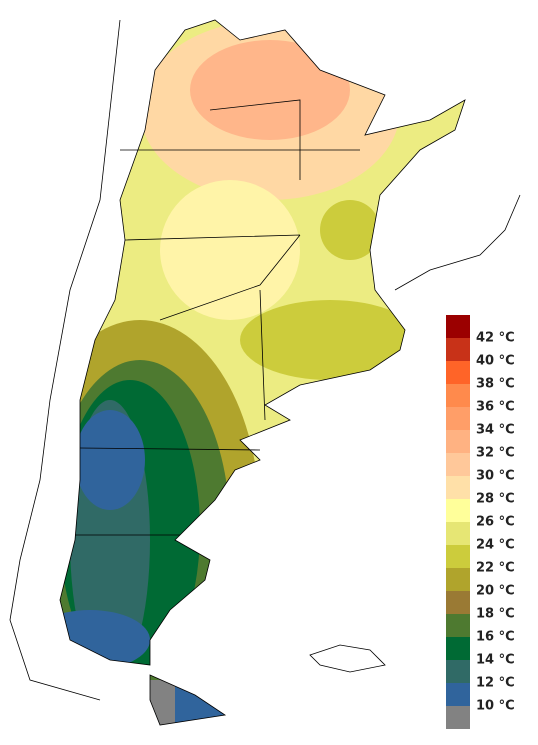 The height and width of the screenshot is (745, 538). Describe the element at coordinates (495, 453) in the screenshot. I see `legend-label: 32 °C` at that location.